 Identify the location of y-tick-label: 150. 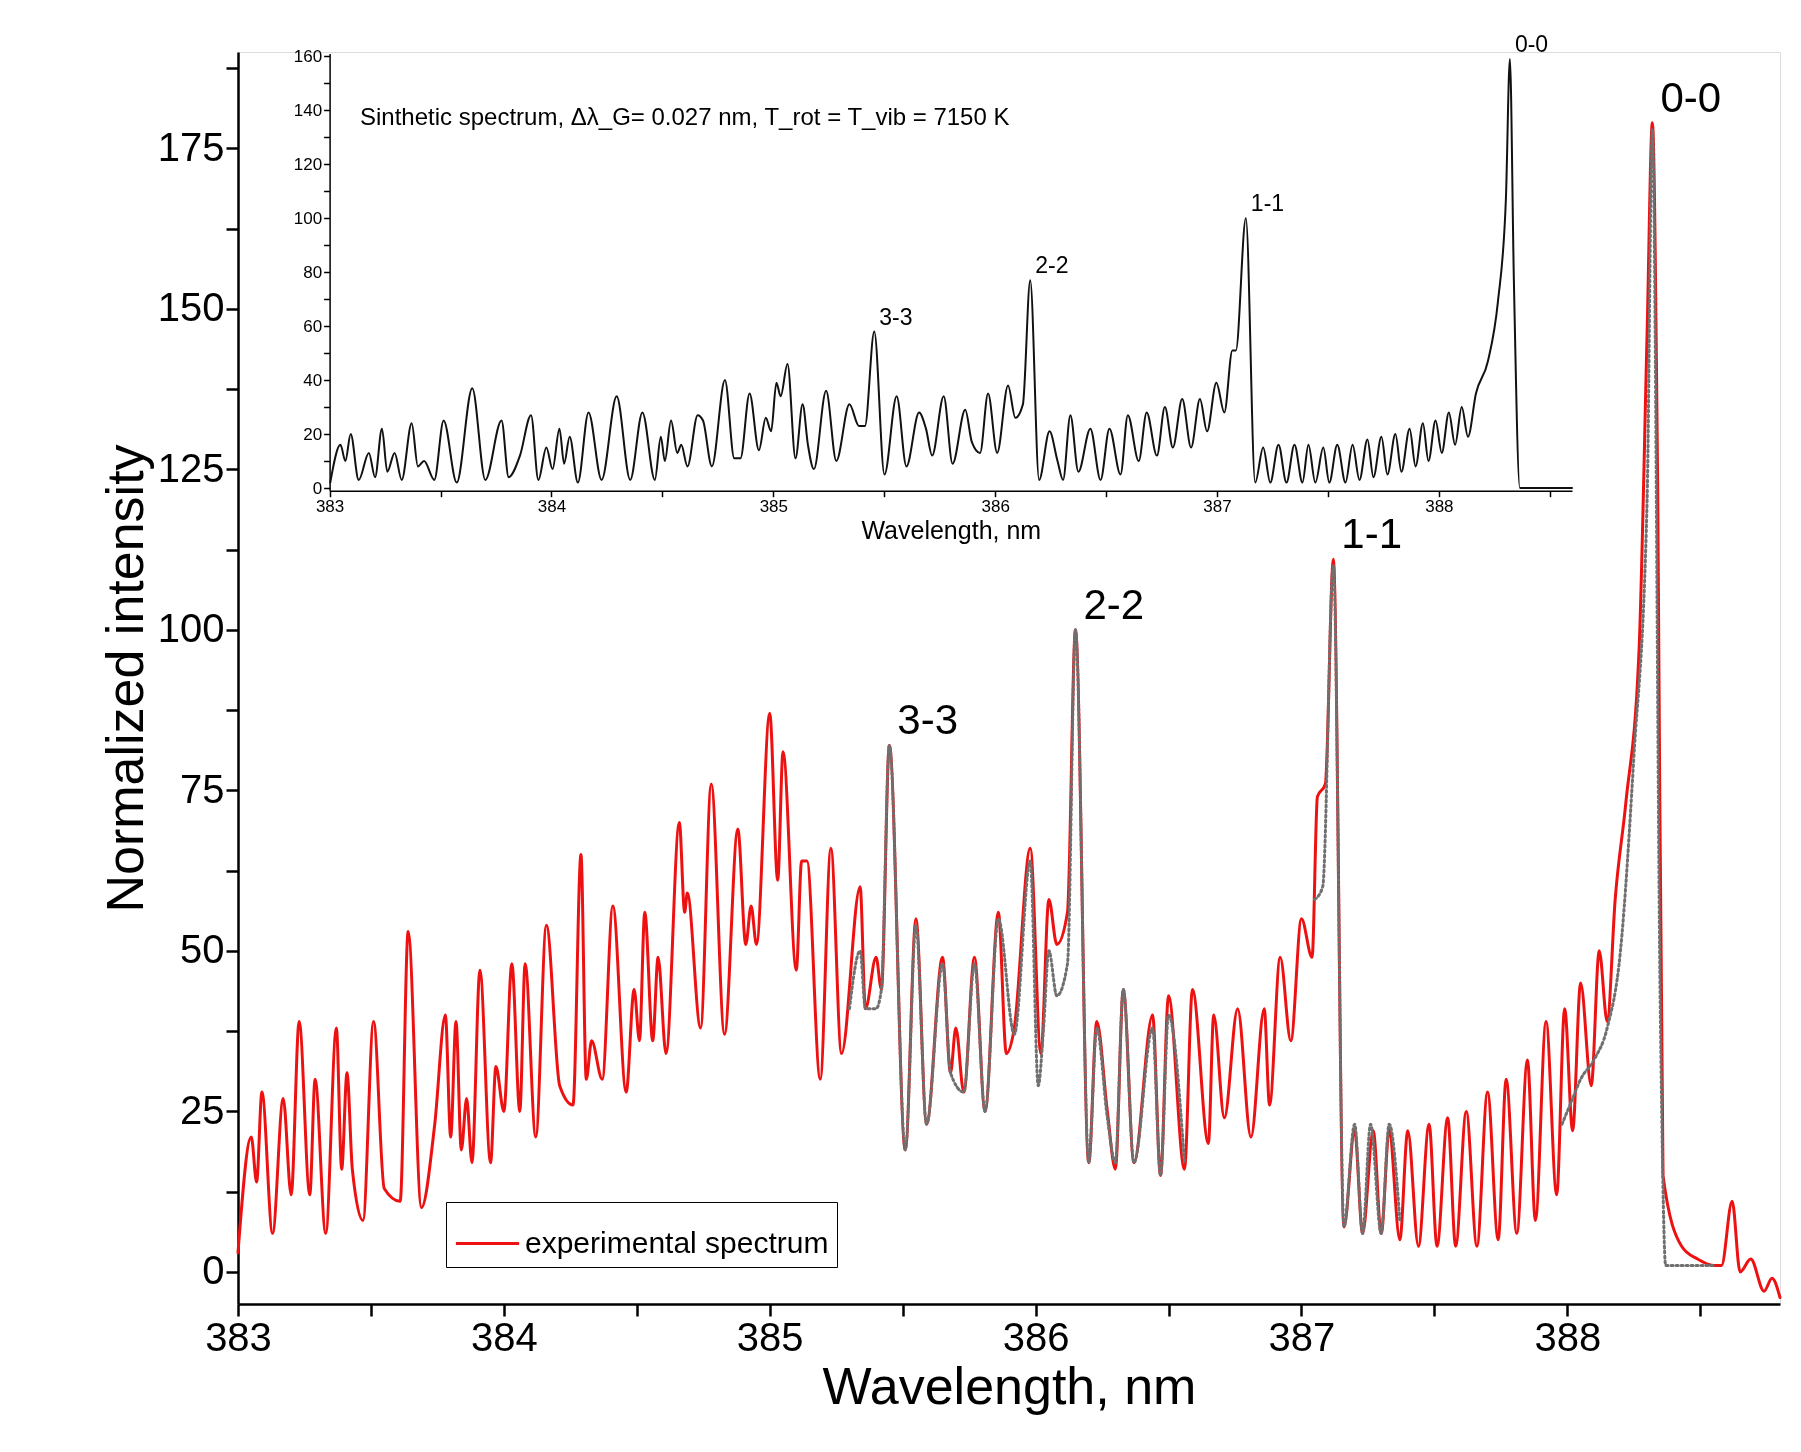
(191, 307).